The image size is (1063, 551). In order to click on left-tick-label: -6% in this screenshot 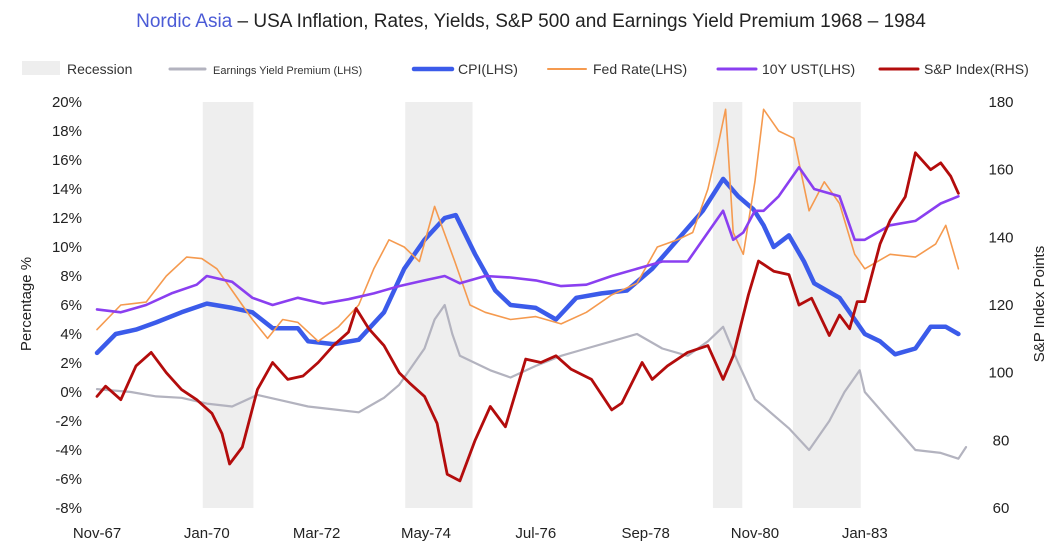, I will do `click(68, 479)`.